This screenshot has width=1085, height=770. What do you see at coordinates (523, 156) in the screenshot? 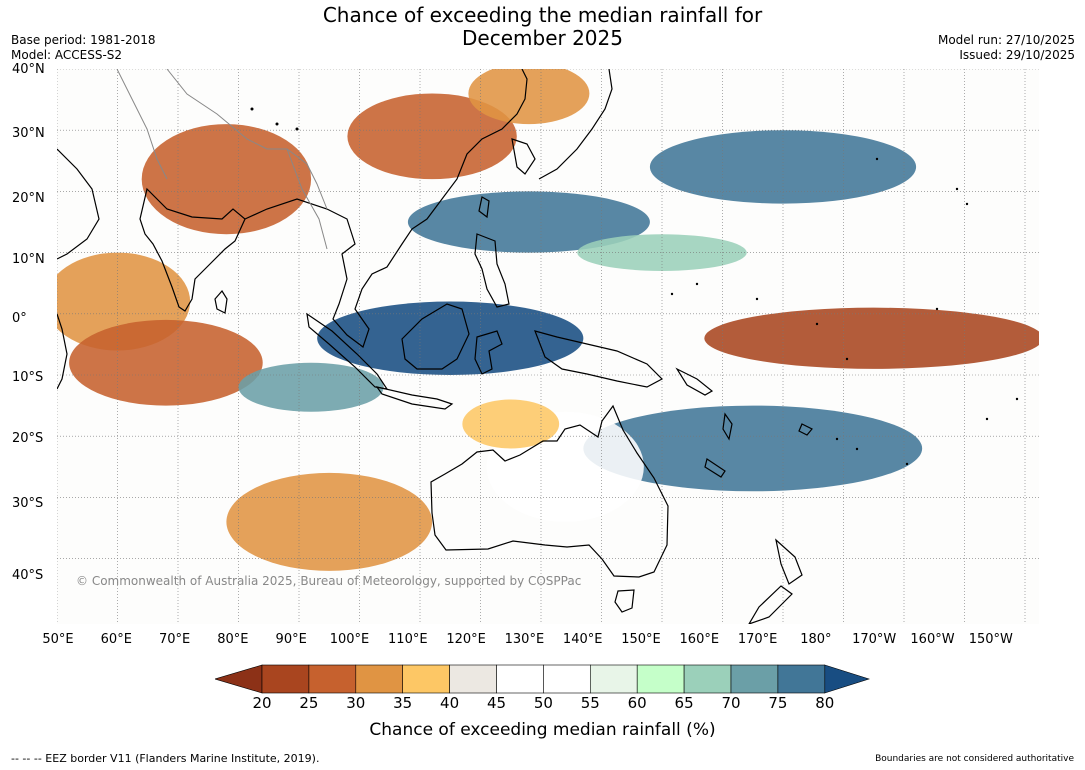
I see `korea-coastline` at bounding box center [523, 156].